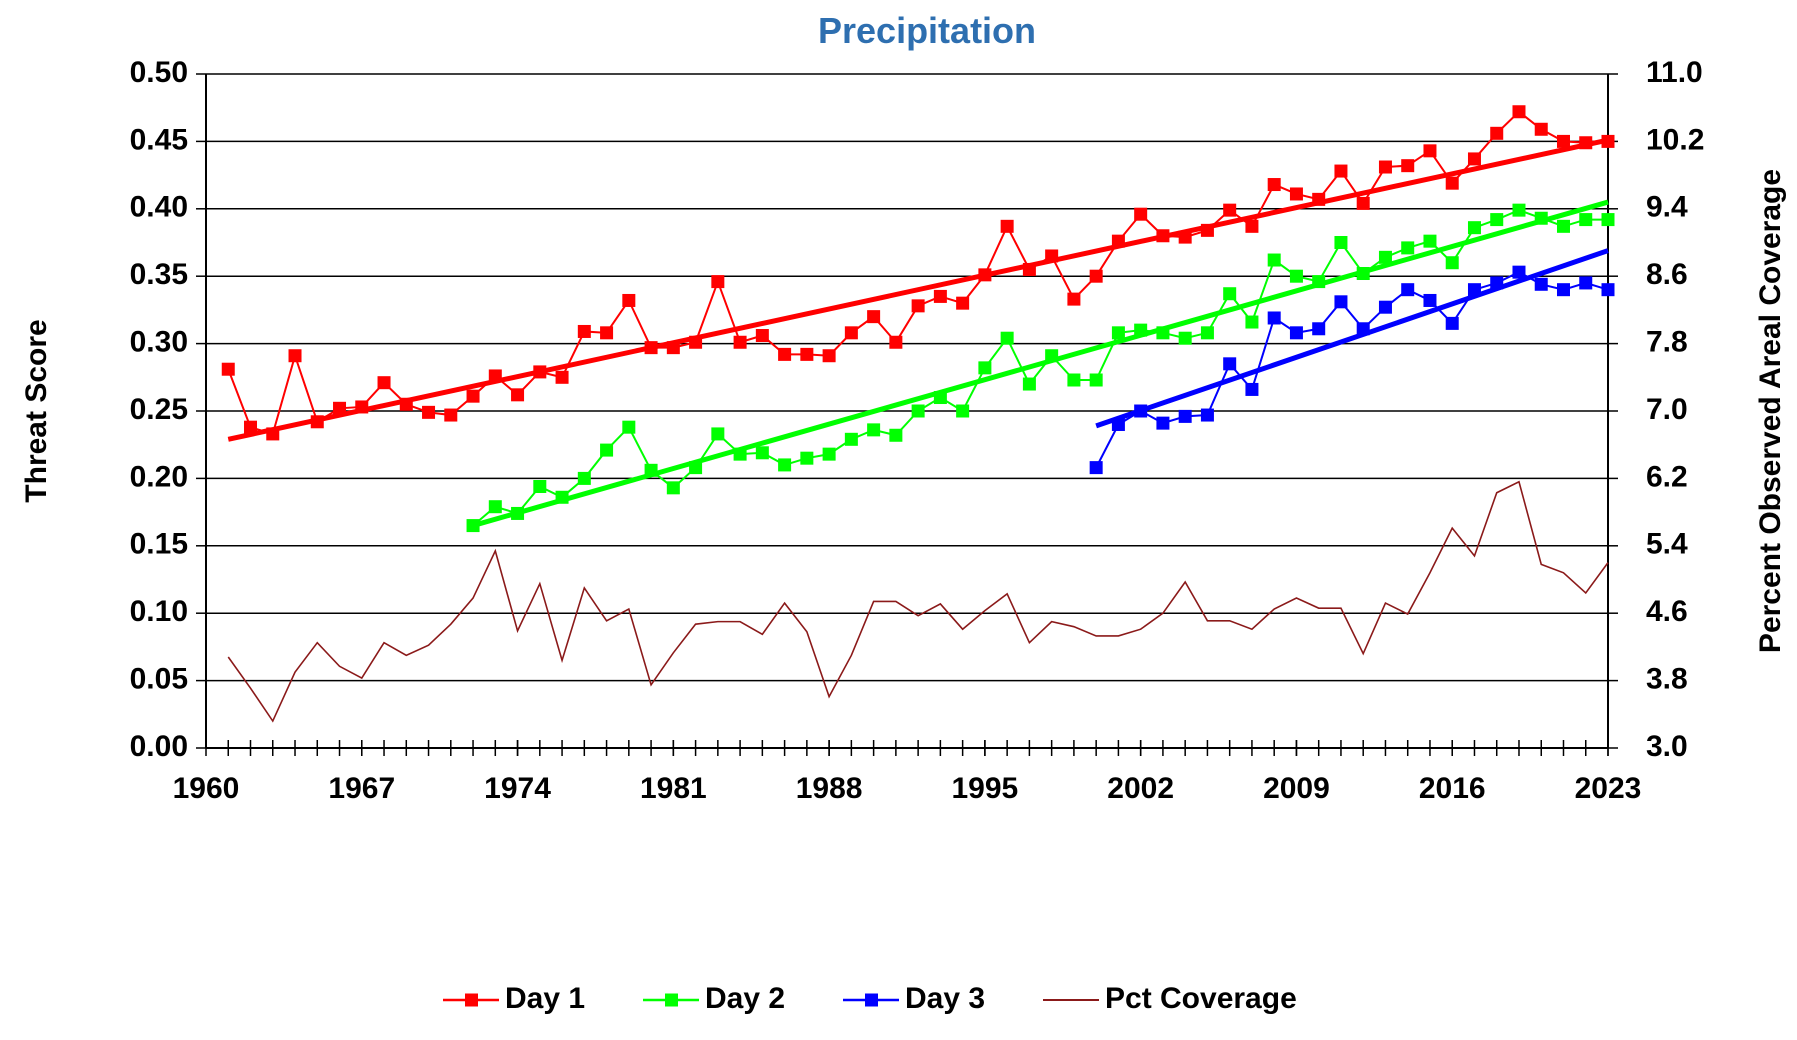 Image resolution: width=1797 pixels, height=1040 pixels. I want to click on x-tick-label: 2002, so click(1140, 788).